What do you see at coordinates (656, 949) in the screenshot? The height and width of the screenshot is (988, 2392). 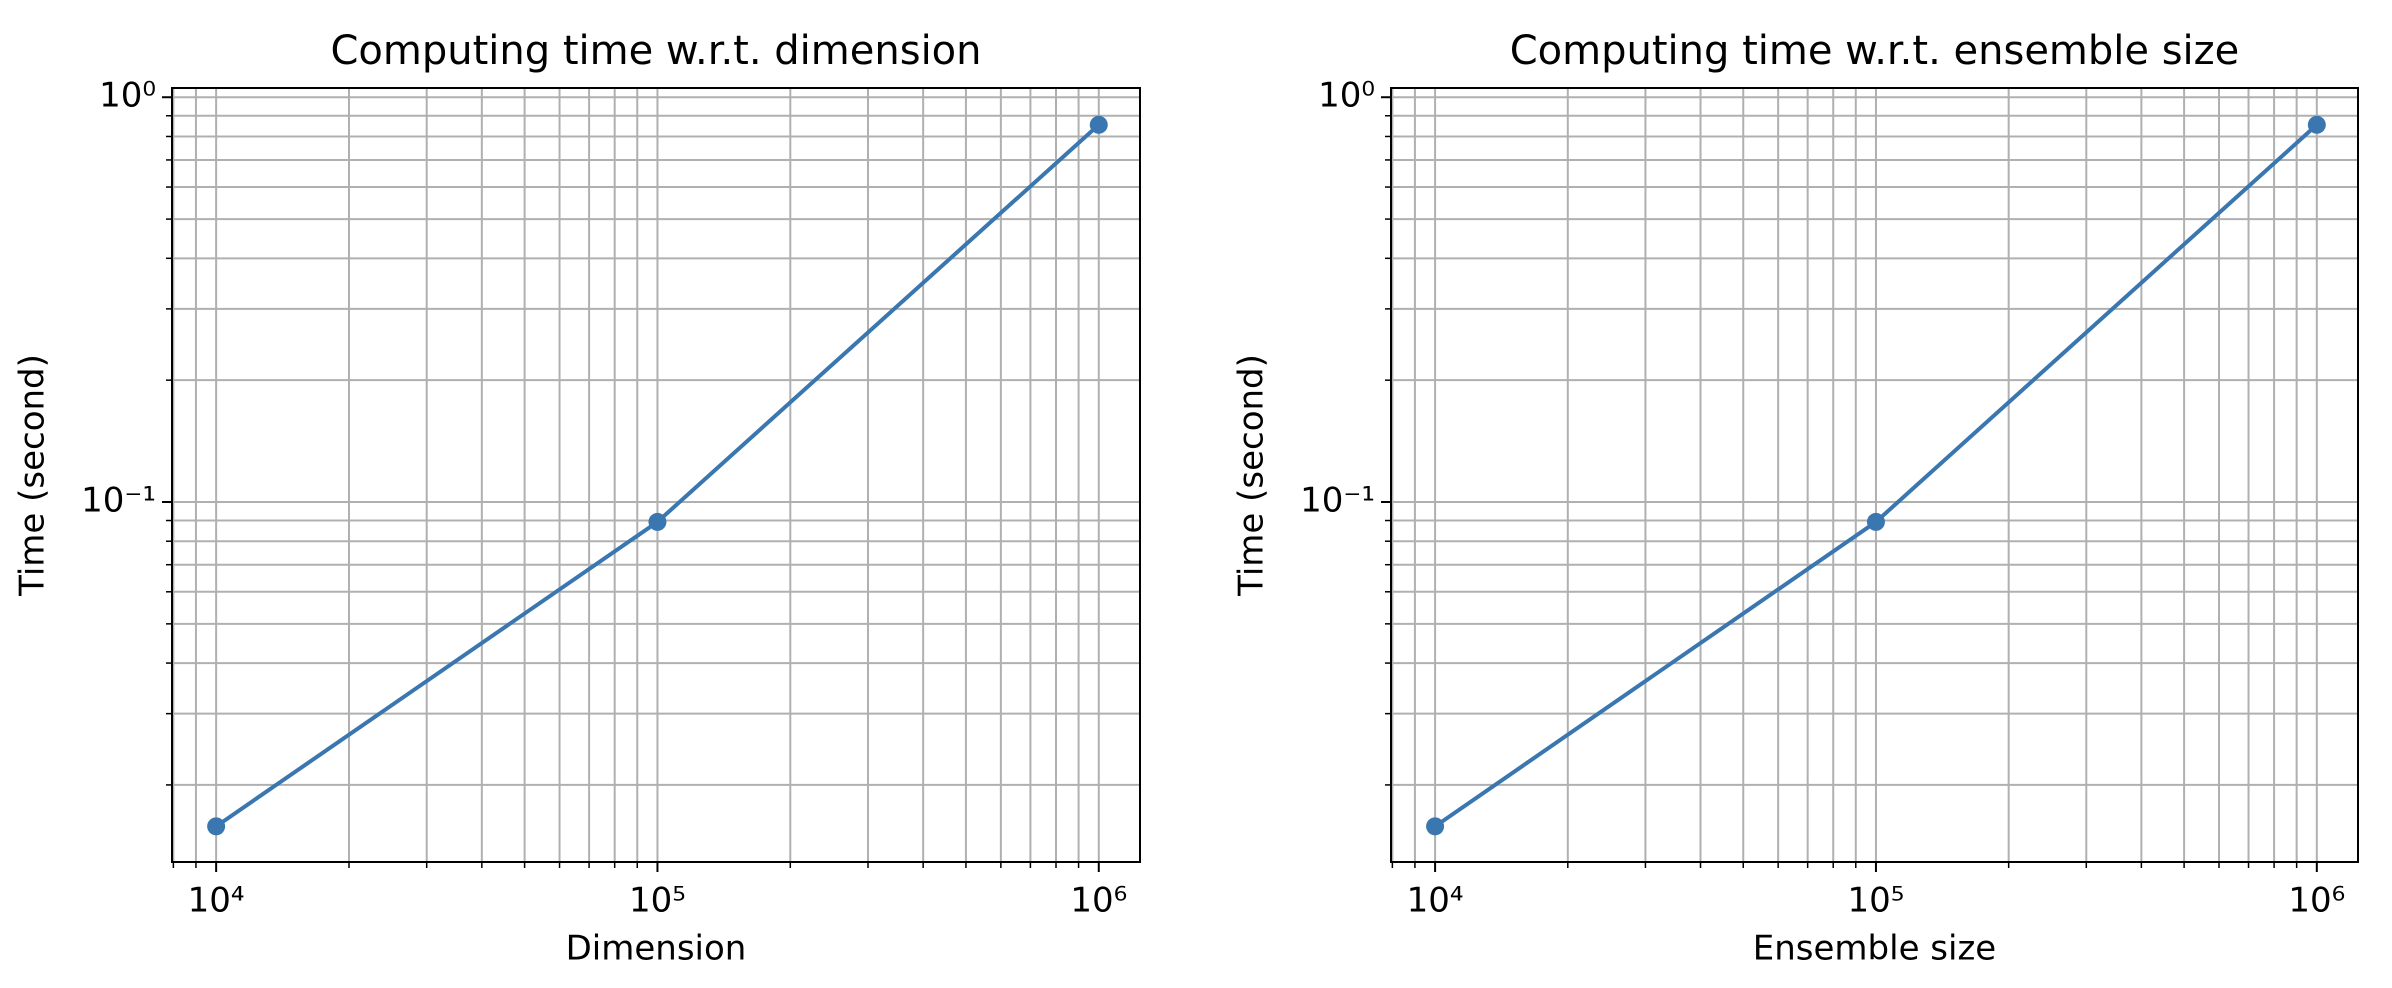 I see `x-axis-label: Dimension` at bounding box center [656, 949].